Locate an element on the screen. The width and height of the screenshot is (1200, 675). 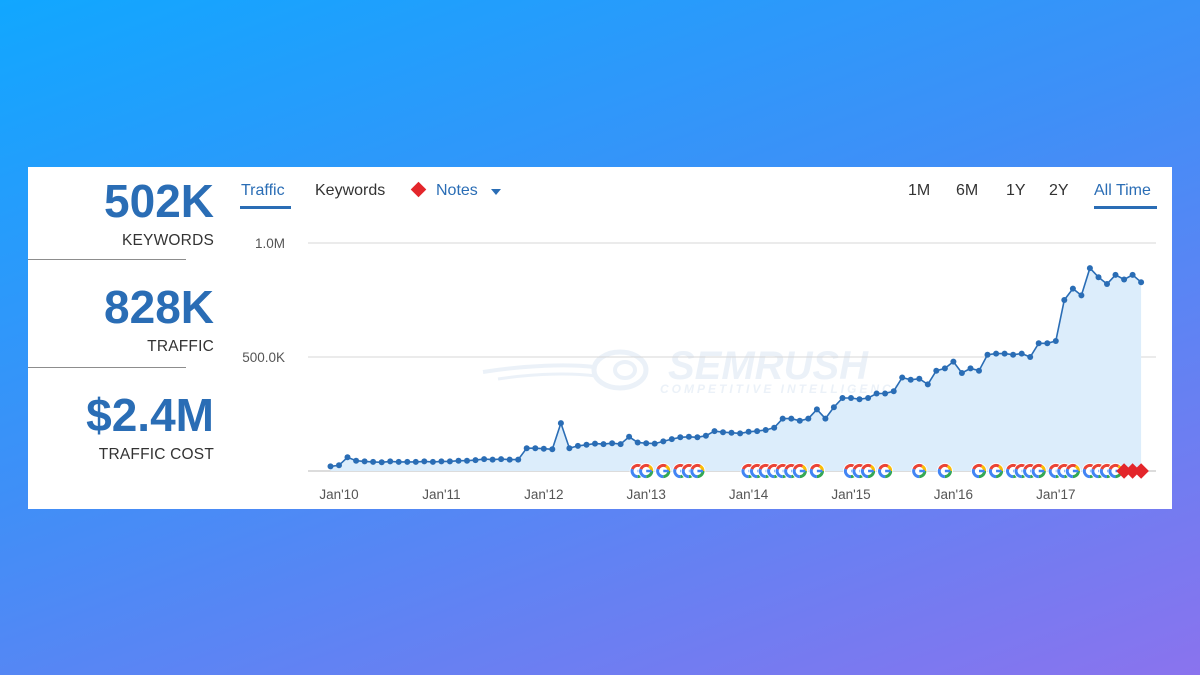
chevron-down-icon is located at coordinates (496, 192).